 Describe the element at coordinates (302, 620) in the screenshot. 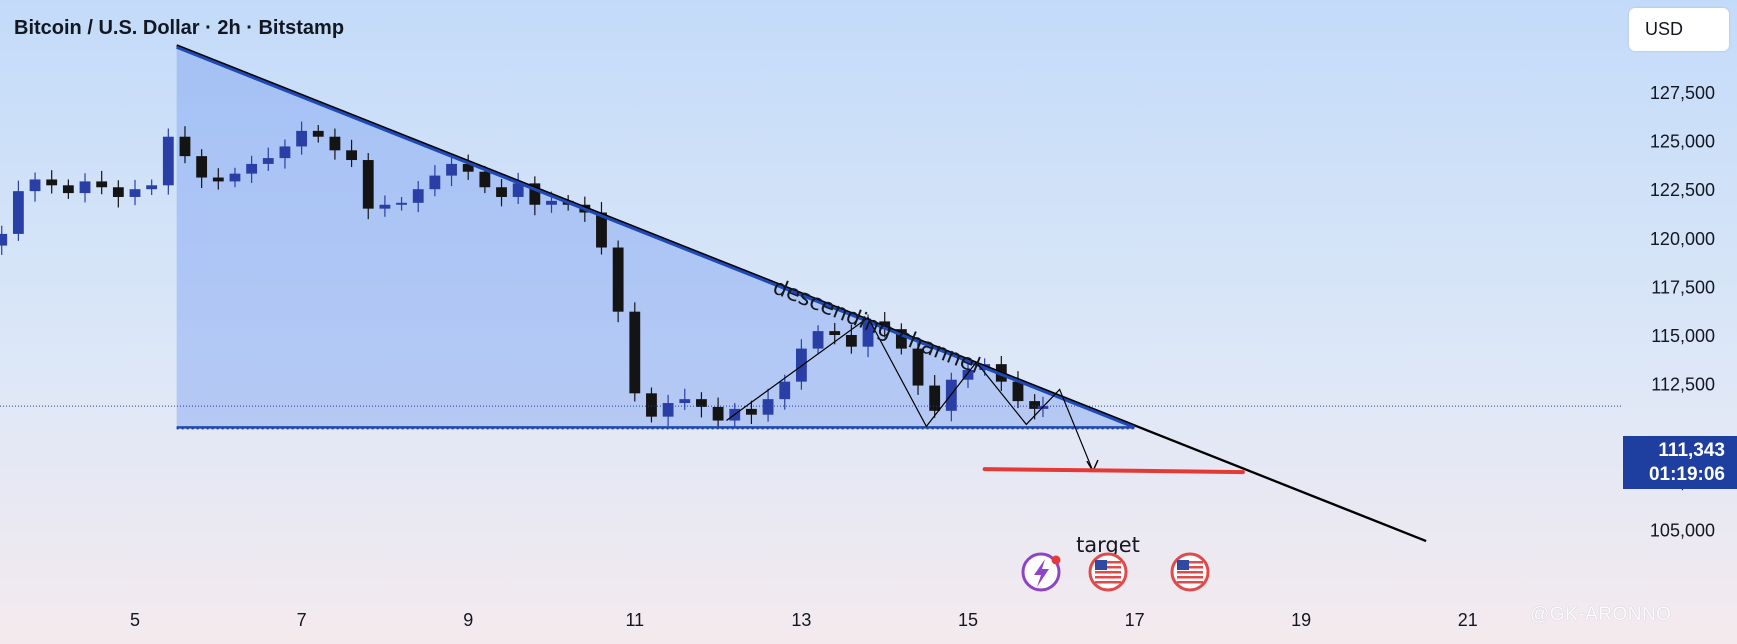

I see `time-axis-label: 7` at that location.